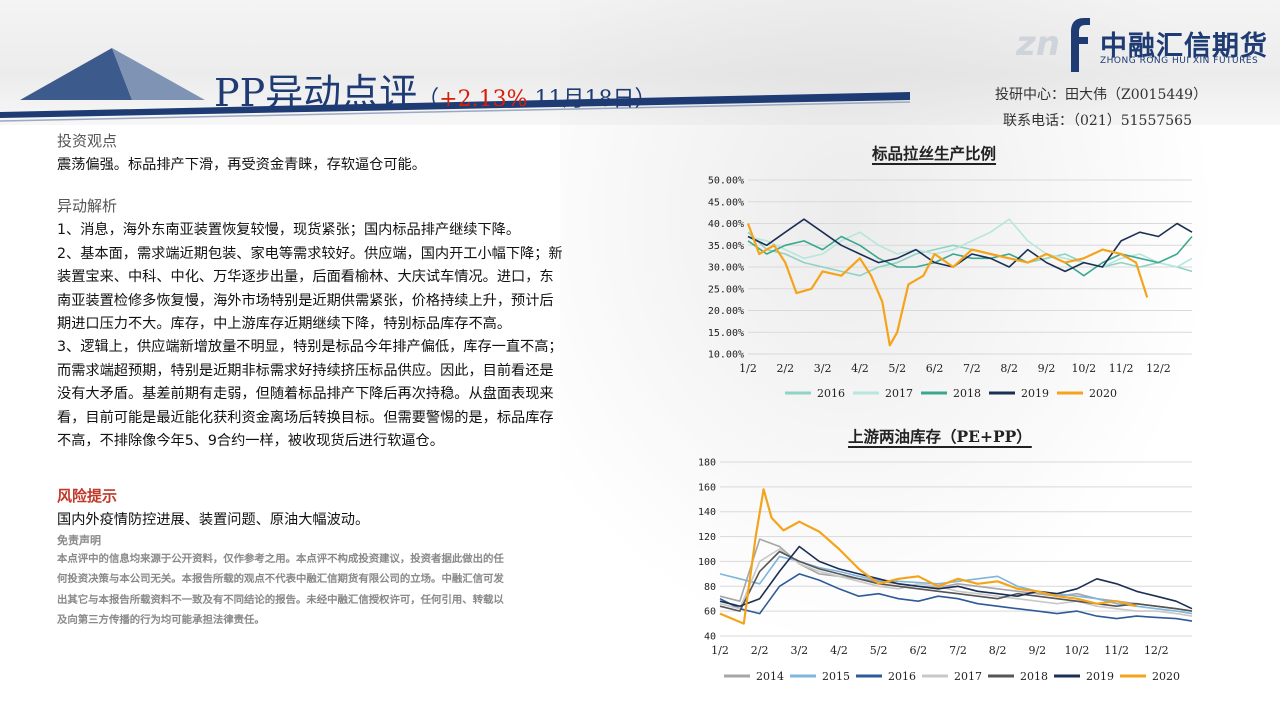 The width and height of the screenshot is (1280, 720). What do you see at coordinates (310, 347) in the screenshot?
I see `analysis-line: 3、逻辑上，供应端新增放量不明显，特别是标品今年排产偏低，库存一直不高；` at bounding box center [310, 347].